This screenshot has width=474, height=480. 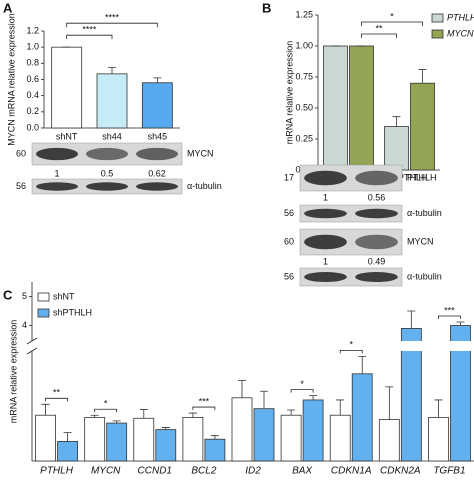 I want to click on axis-break, so click(x=250, y=346).